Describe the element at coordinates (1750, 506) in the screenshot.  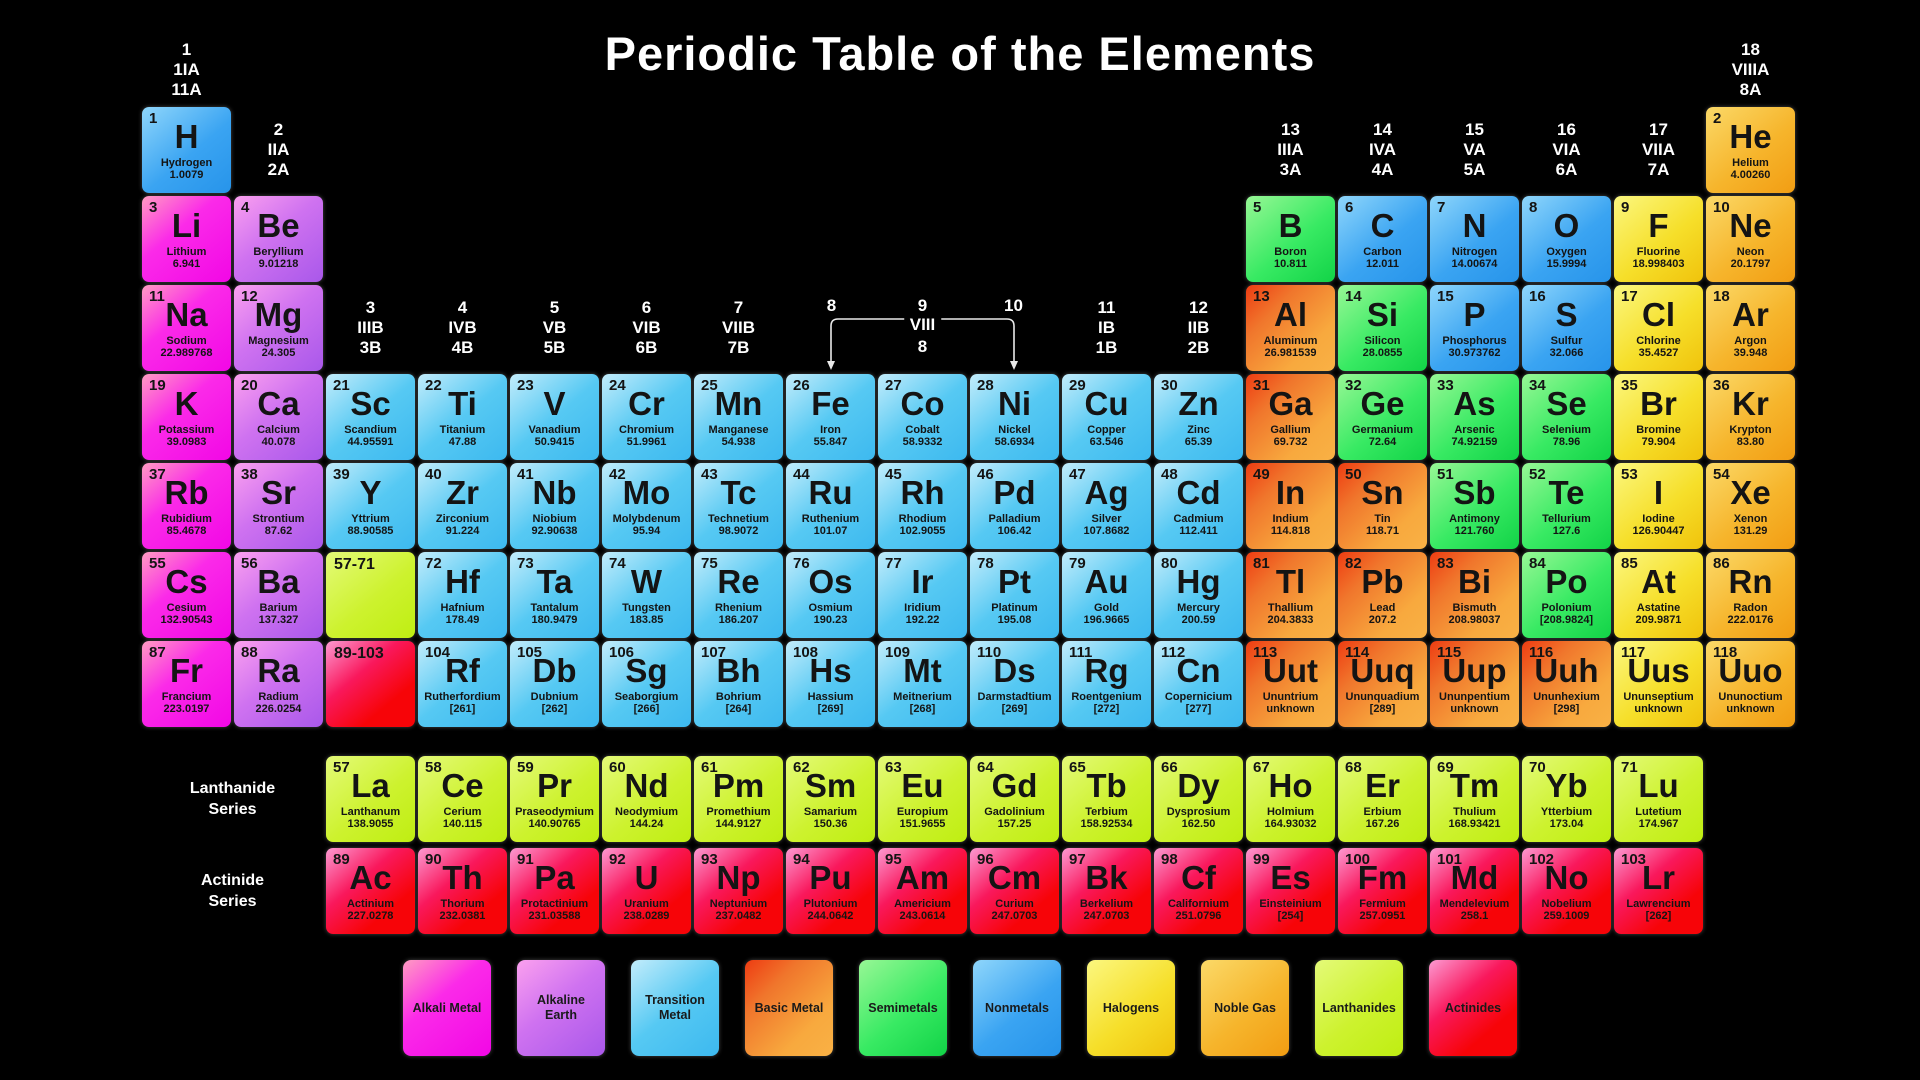
I see `element-cell-xe: 54 Xe Xenon 131.29` at that location.